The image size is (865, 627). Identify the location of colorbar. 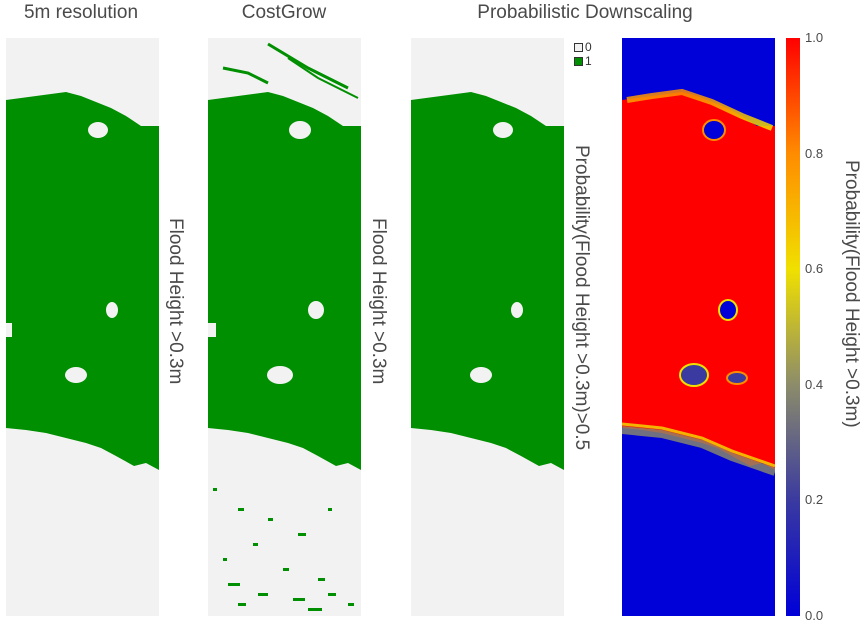
(793, 327).